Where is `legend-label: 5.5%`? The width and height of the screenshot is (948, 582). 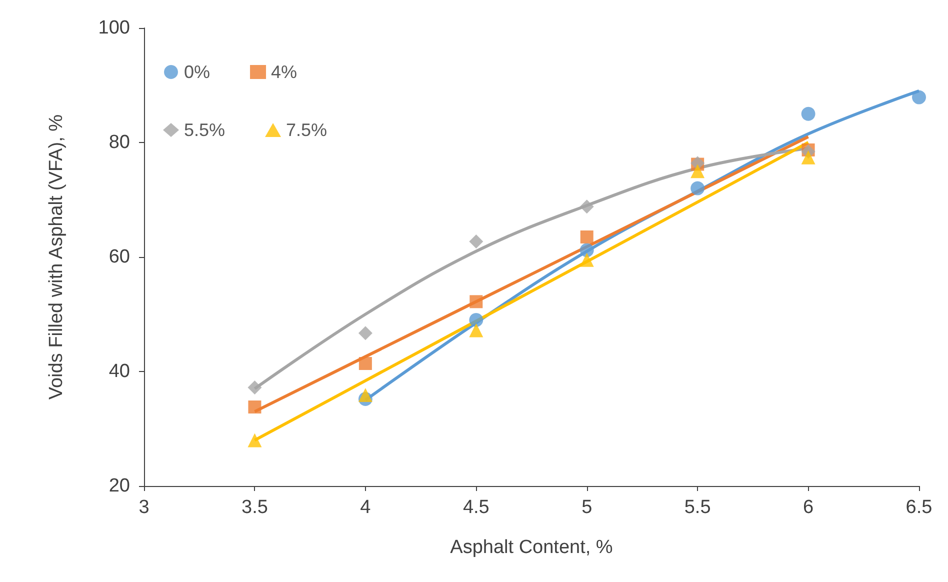
legend-label: 5.5% is located at coordinates (205, 130).